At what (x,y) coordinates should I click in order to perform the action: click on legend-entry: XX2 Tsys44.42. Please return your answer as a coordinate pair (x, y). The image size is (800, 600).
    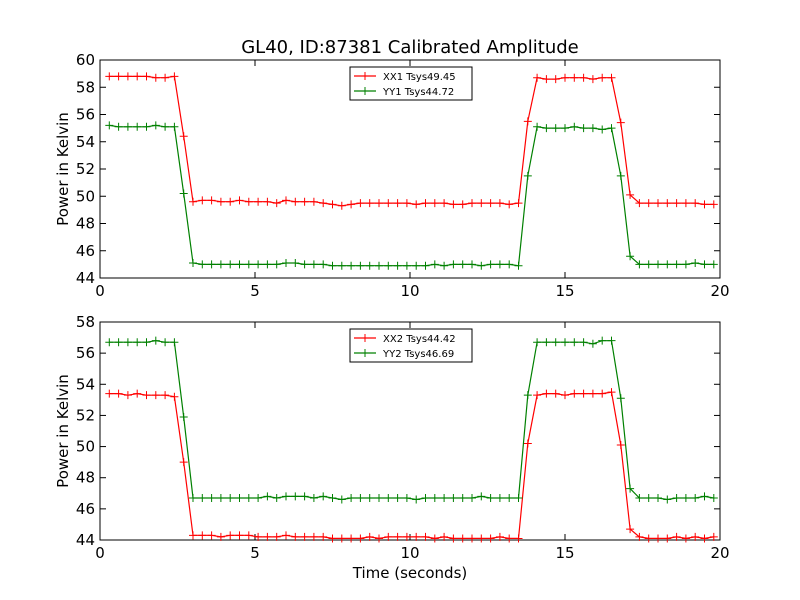
    Looking at the image, I should click on (419, 339).